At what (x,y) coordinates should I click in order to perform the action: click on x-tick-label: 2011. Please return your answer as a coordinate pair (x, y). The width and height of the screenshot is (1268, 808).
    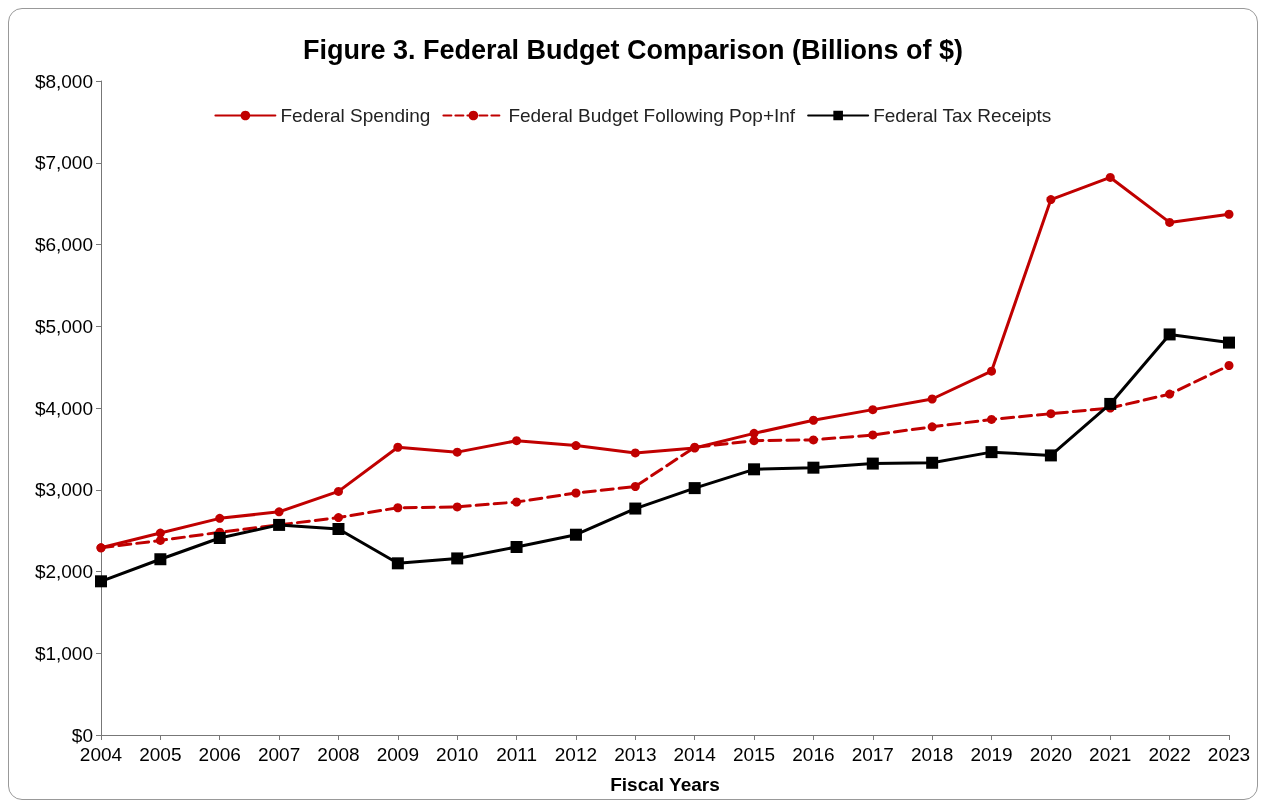
    Looking at the image, I should click on (517, 754).